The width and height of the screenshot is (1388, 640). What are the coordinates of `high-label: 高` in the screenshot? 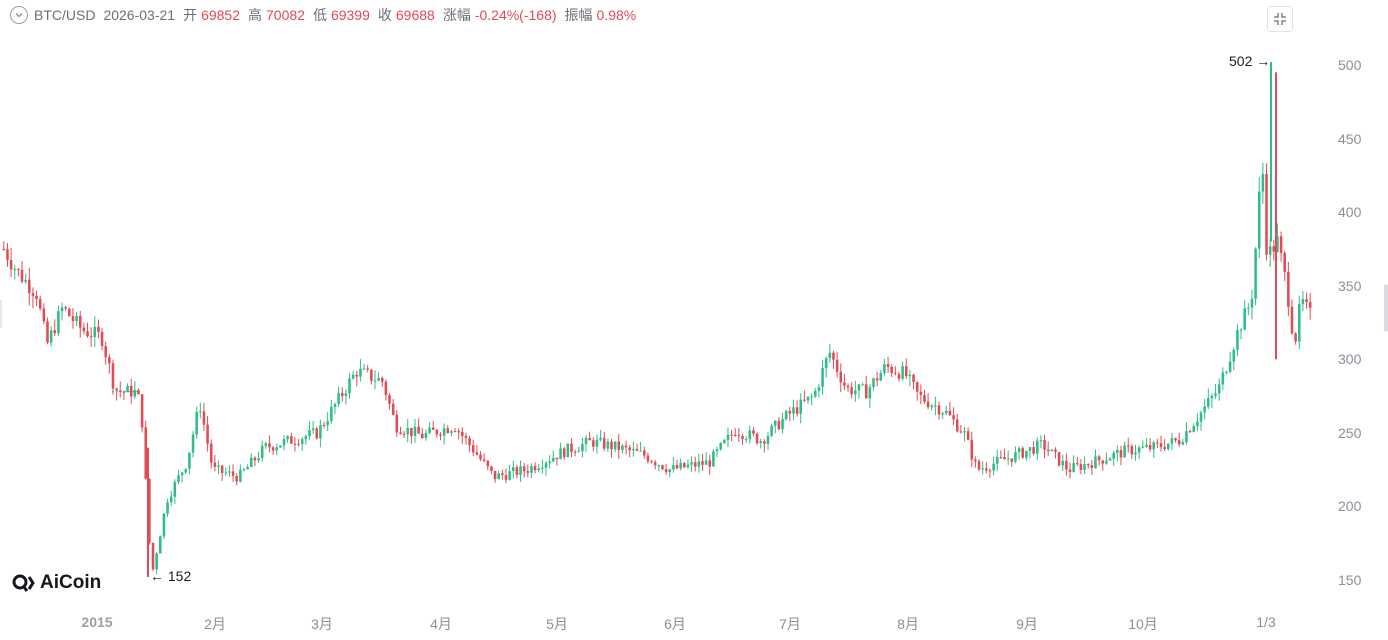 It's located at (255, 15).